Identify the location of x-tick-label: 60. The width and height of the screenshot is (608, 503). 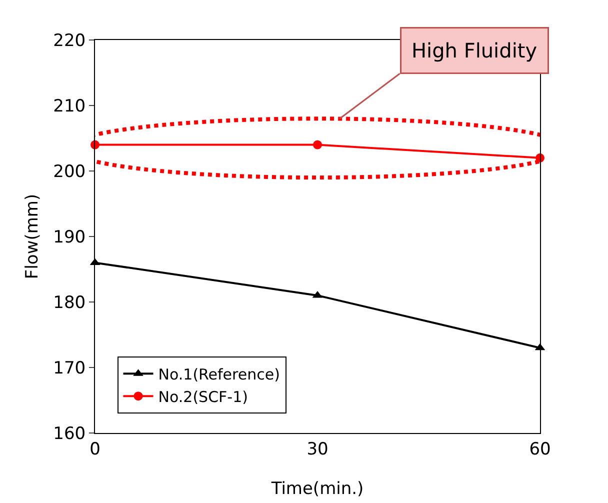
(540, 449).